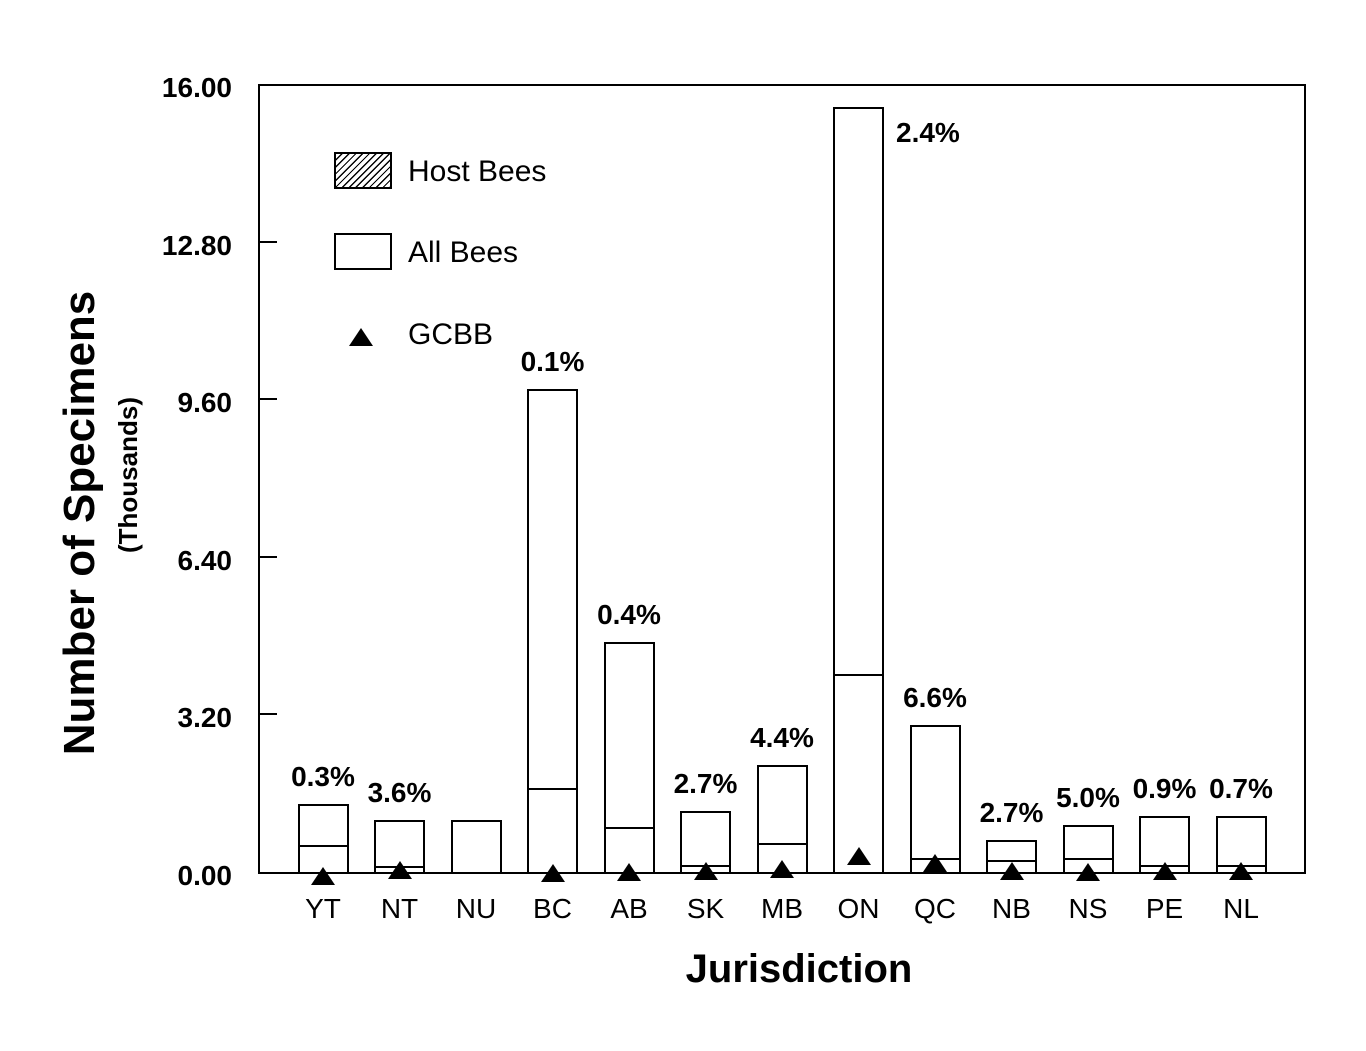 The image size is (1366, 1051). Describe the element at coordinates (1011, 908) in the screenshot. I see `x-tick-label: NB` at that location.